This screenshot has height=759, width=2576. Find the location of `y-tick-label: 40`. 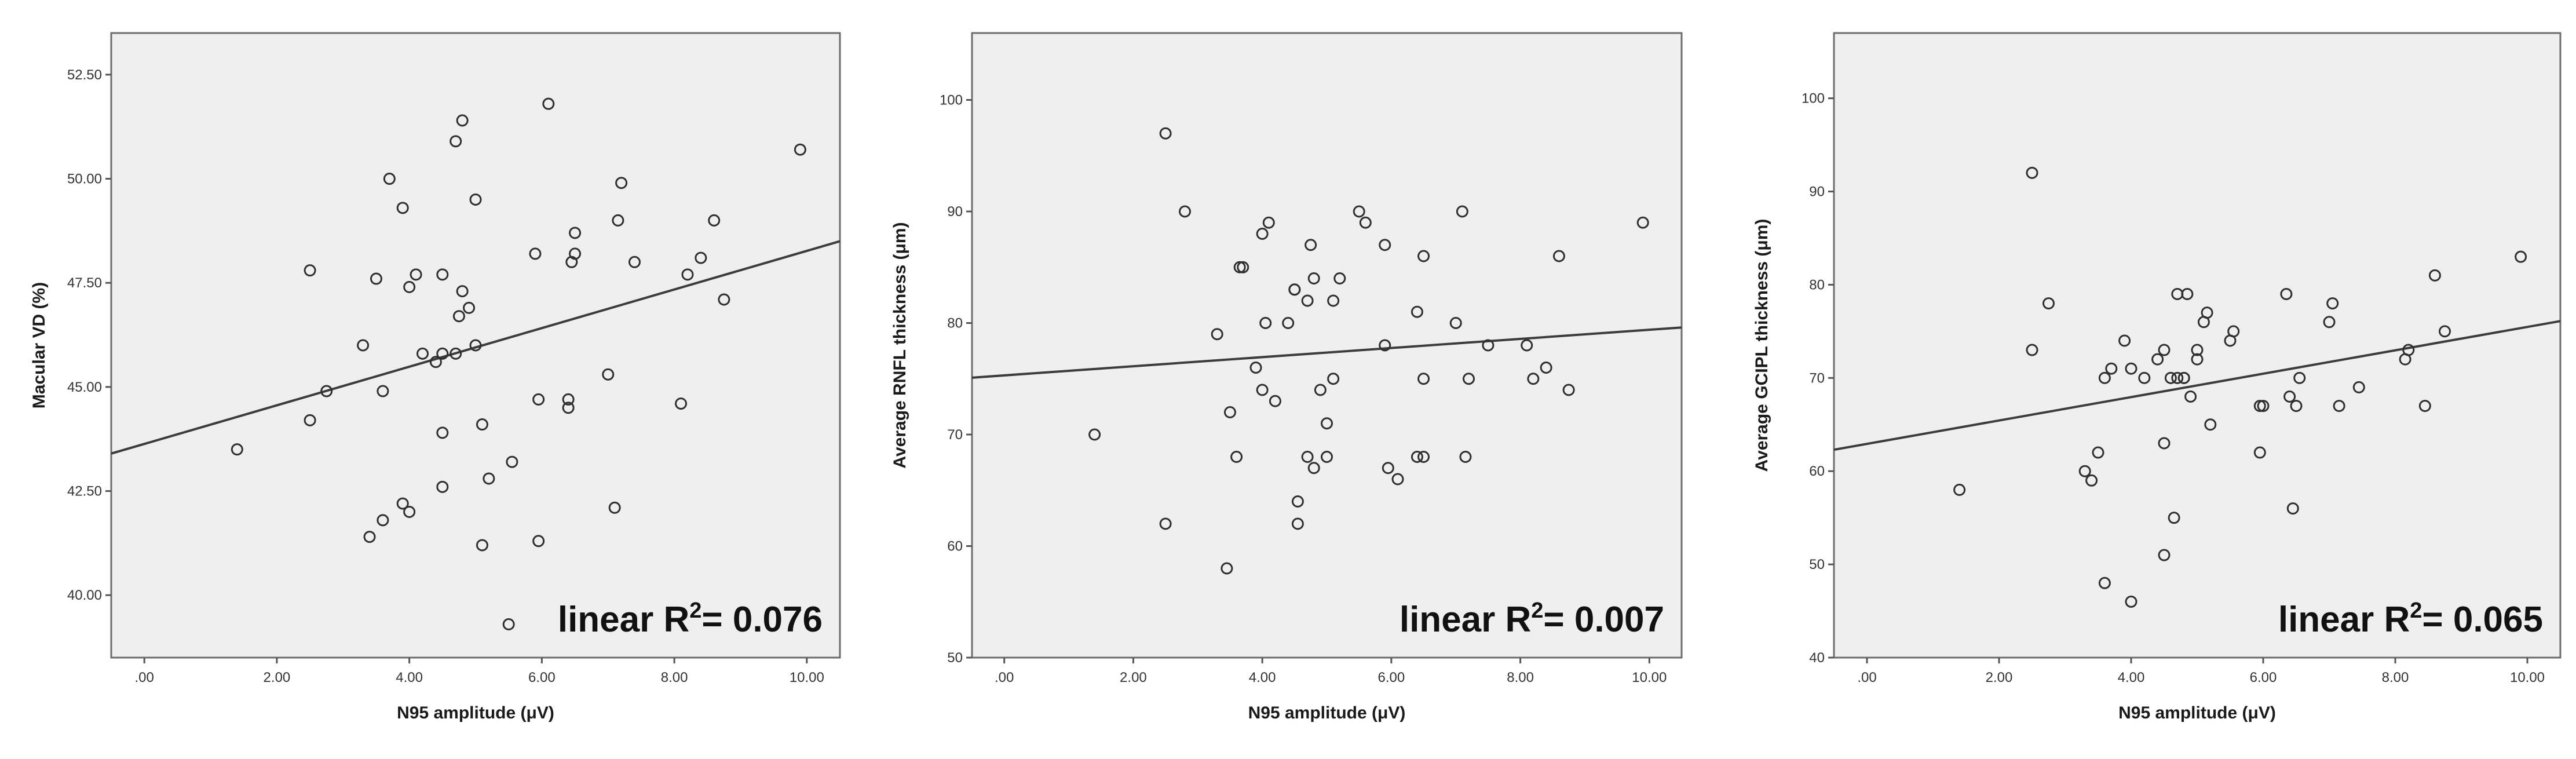

y-tick-label: 40 is located at coordinates (1817, 658).